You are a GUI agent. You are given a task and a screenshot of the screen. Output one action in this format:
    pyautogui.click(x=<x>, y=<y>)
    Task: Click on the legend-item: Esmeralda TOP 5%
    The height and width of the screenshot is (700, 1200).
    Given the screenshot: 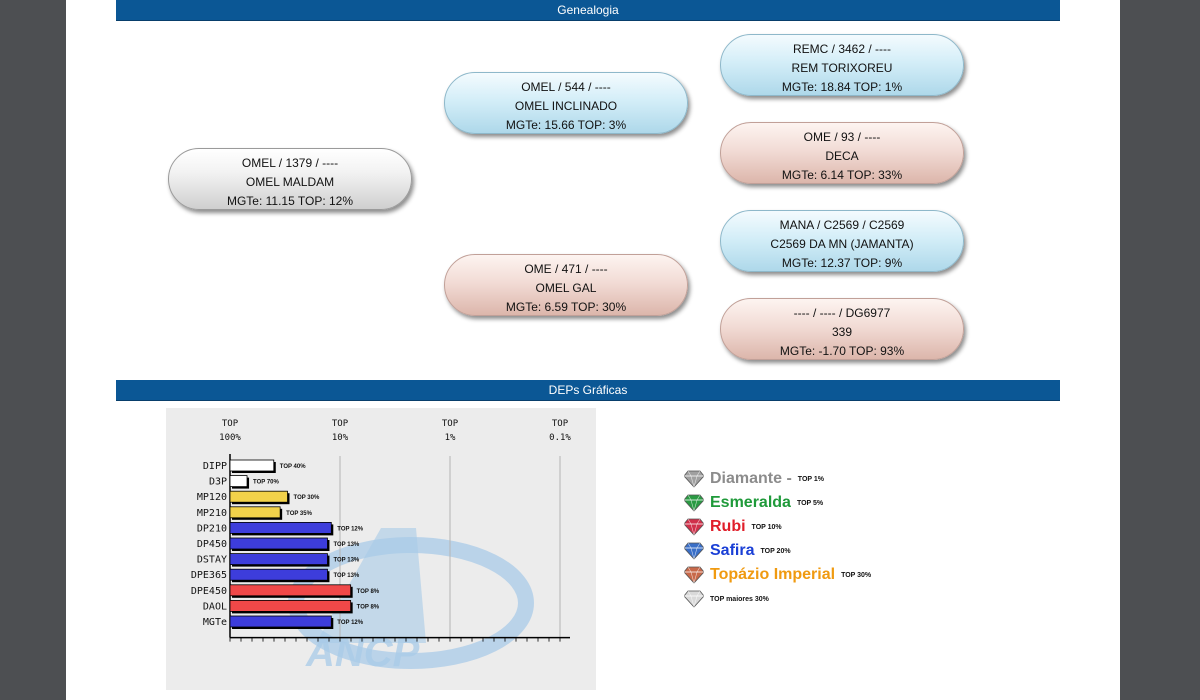 What is the action you would take?
    pyautogui.click(x=753, y=503)
    